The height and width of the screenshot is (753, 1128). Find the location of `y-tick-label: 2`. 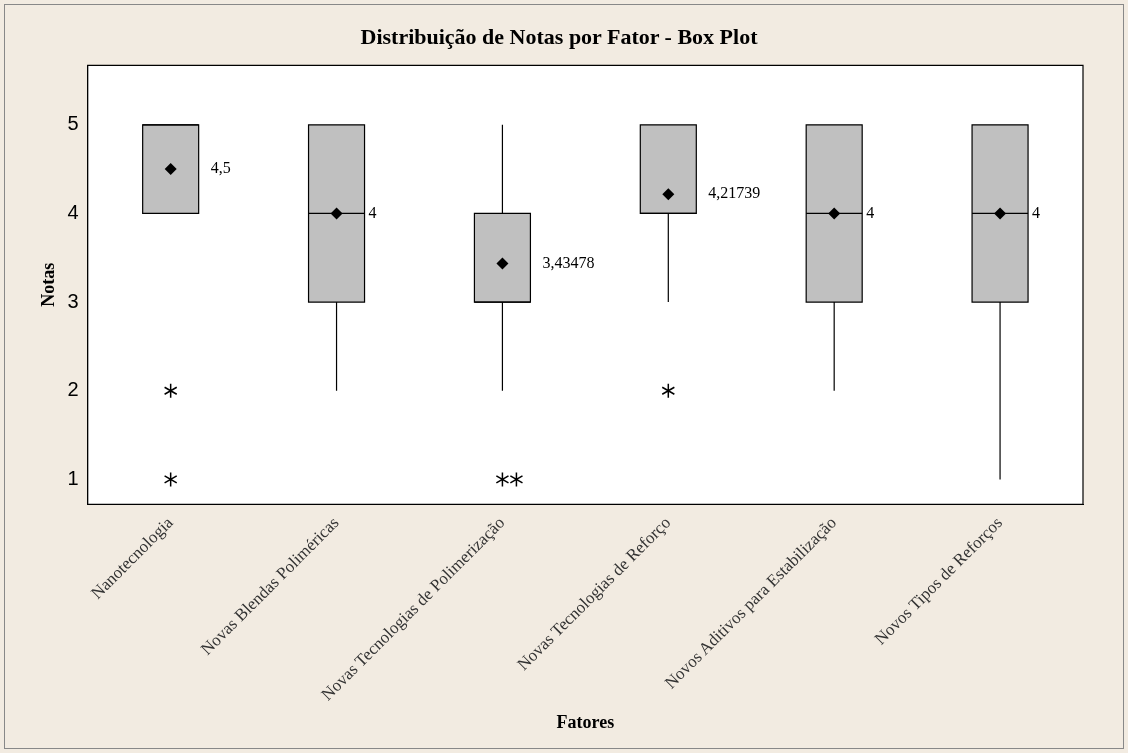

y-tick-label: 2 is located at coordinates (73, 389).